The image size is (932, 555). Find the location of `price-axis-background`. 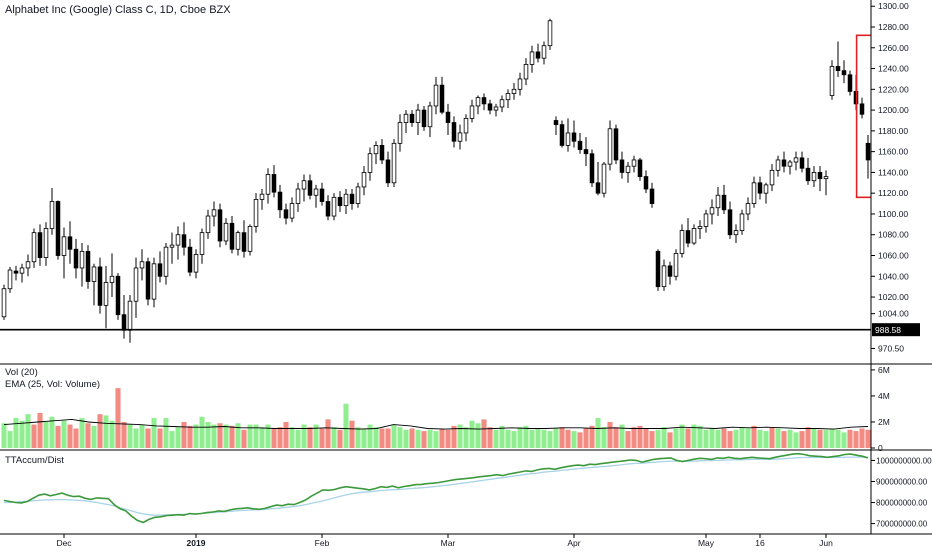

price-axis-background is located at coordinates (901, 275).